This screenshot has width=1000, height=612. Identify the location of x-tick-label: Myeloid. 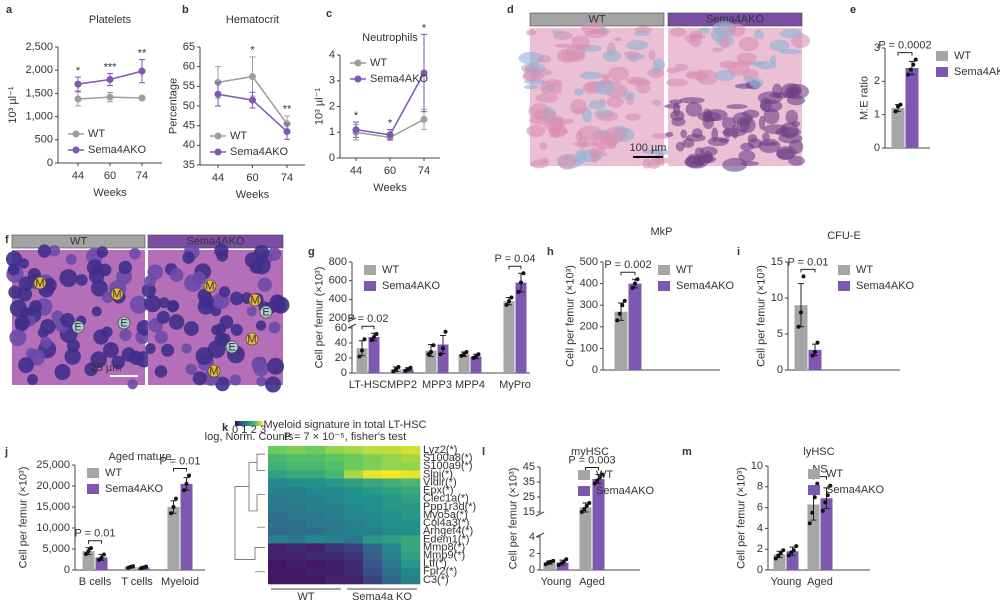
(180, 582).